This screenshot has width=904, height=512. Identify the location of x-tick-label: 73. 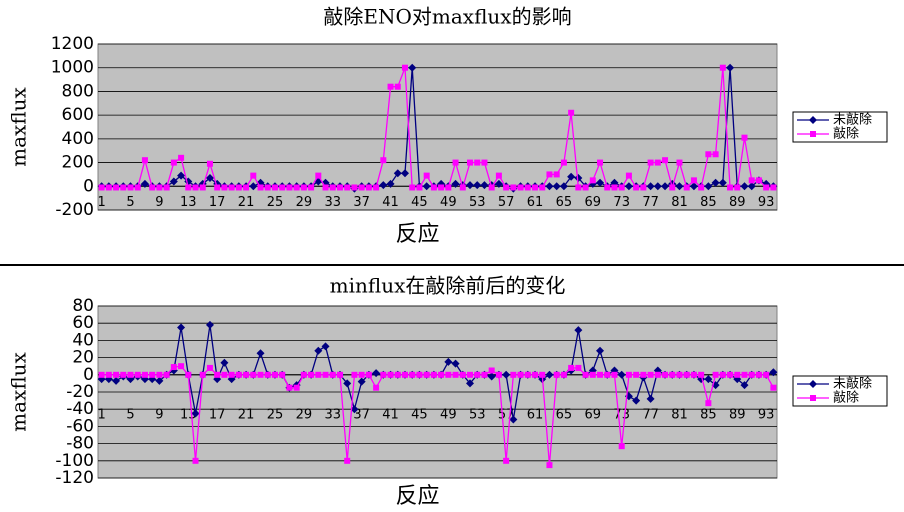
(621, 414).